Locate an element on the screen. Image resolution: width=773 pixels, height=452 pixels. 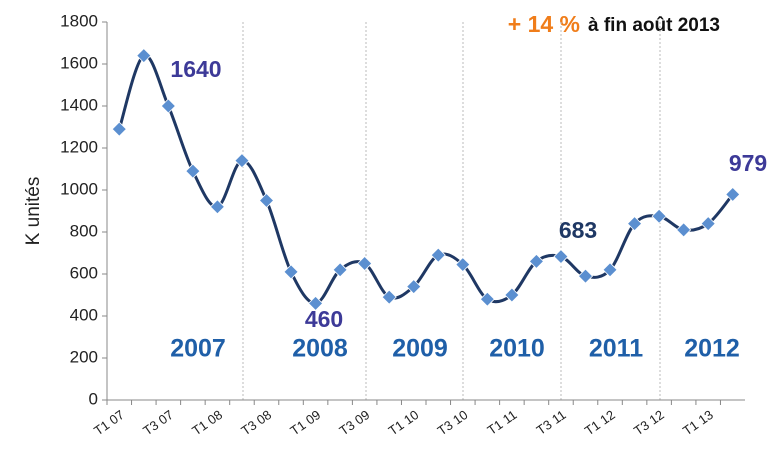
y-tick-label: 1600 is located at coordinates (79, 62).